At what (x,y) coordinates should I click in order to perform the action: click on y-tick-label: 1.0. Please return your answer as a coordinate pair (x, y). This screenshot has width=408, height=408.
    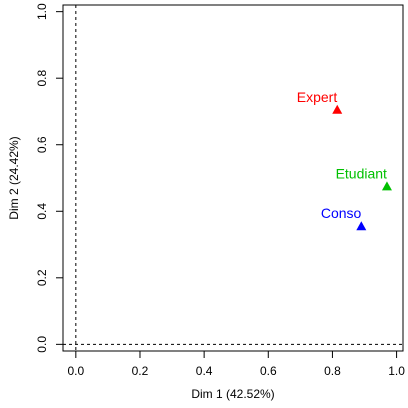
    Looking at the image, I should click on (42, 11).